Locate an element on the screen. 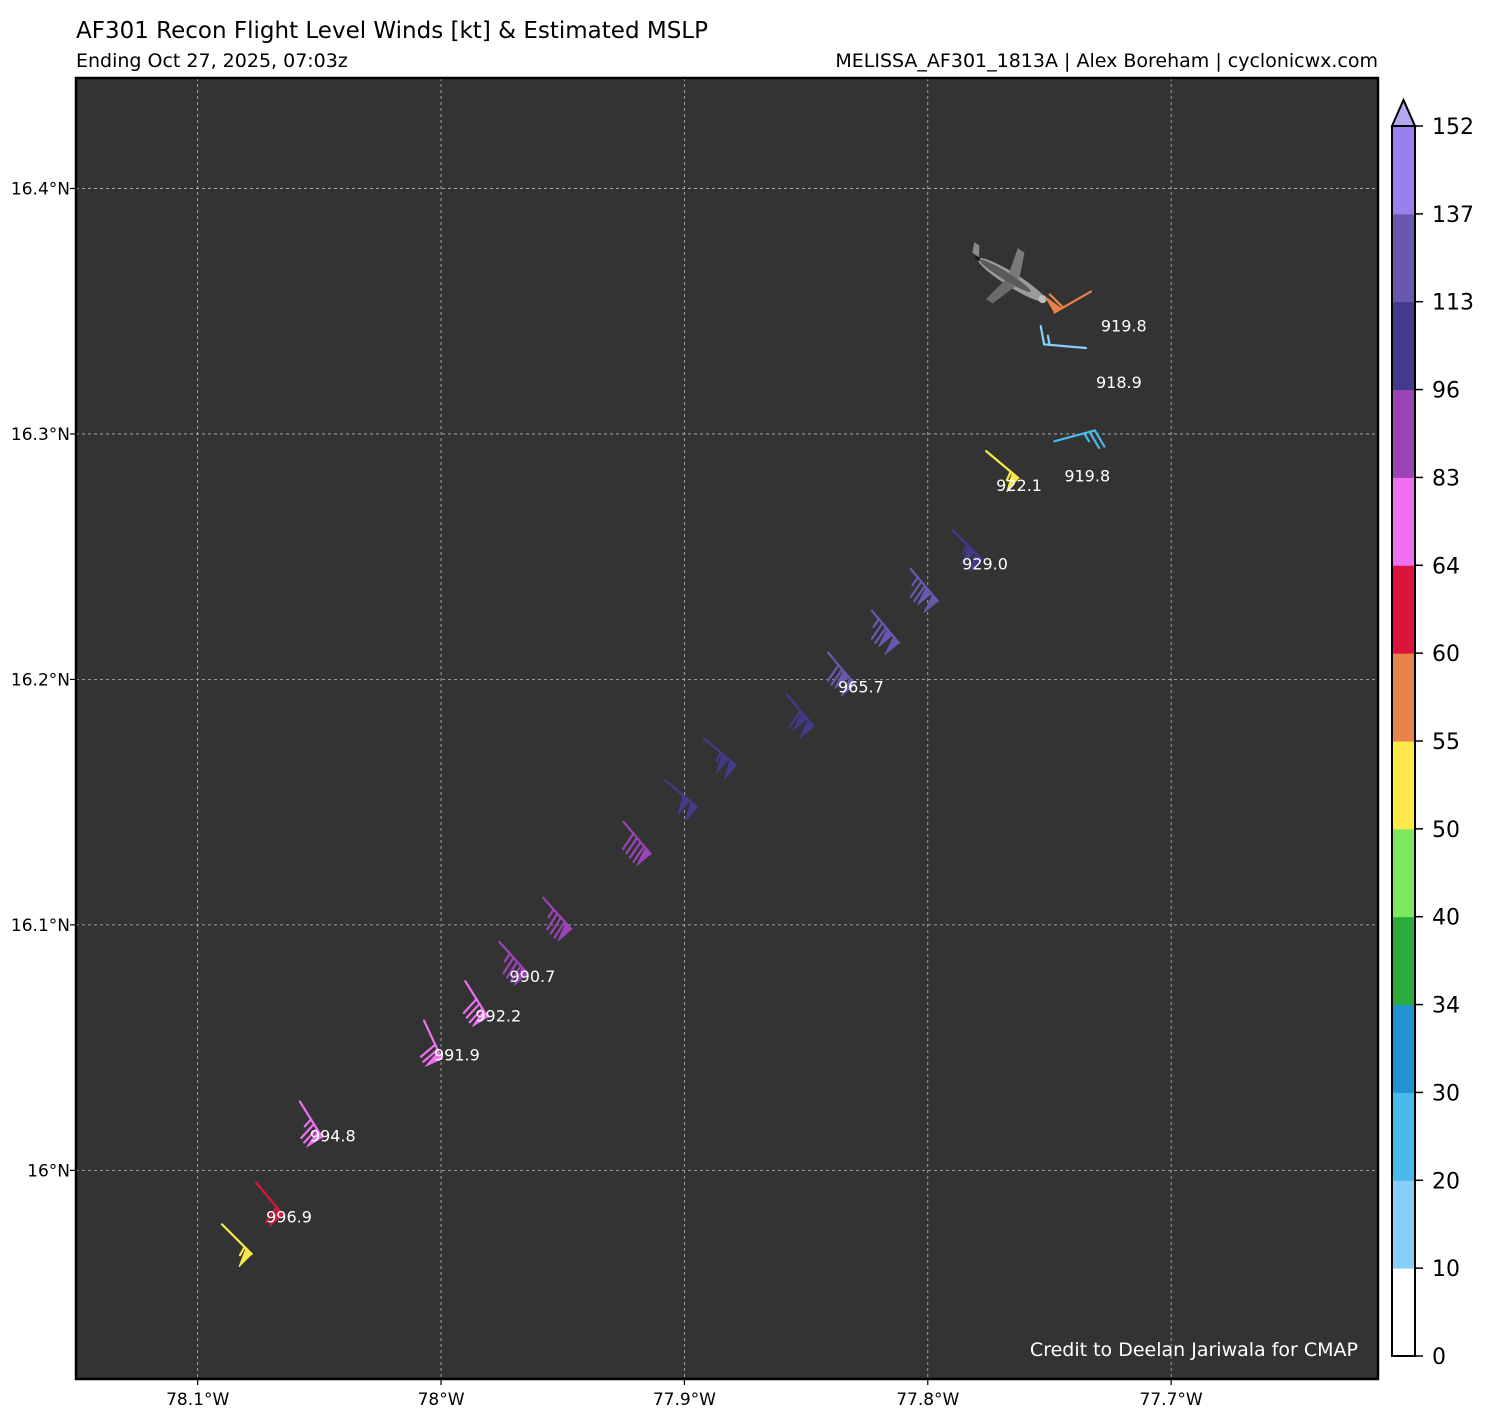  wind-speed-colorbar: 0 10 20 30 34 40 50 55 60 64 83 96 113 137 152 is located at coordinates (1432, 733).